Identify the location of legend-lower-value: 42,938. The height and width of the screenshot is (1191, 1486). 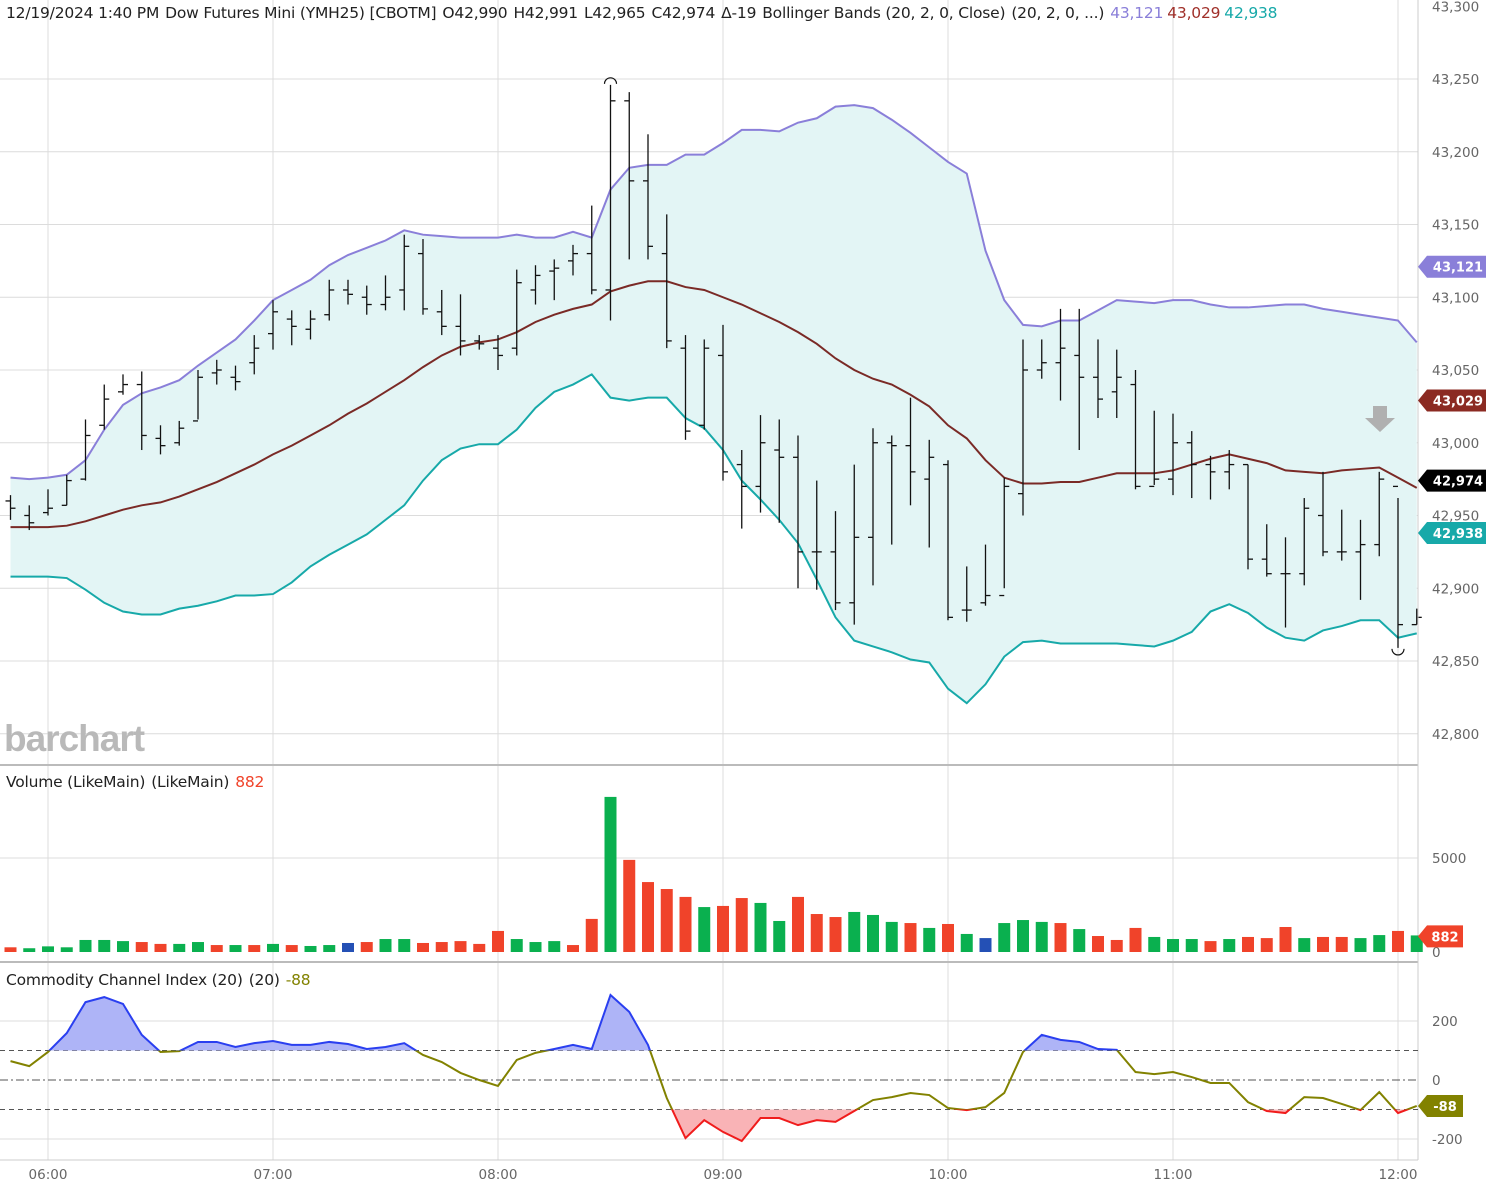
(1251, 13).